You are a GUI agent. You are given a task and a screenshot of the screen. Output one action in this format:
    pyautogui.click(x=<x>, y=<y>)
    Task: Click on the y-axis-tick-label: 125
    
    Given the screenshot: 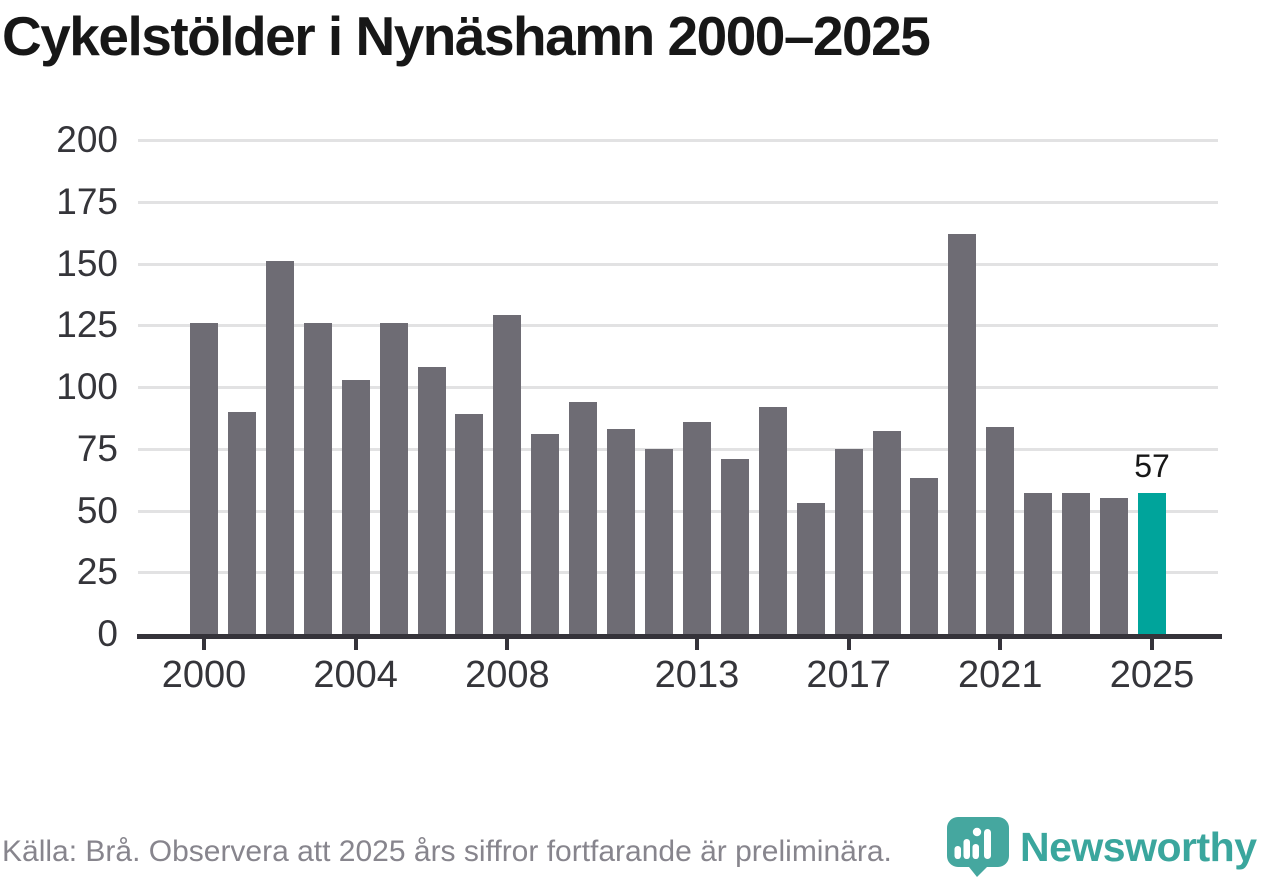 What is the action you would take?
    pyautogui.click(x=87, y=325)
    